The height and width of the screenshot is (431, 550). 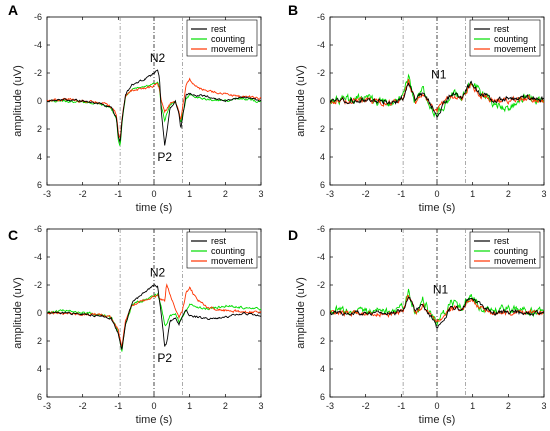 What do you see at coordinates (293, 235) in the screenshot?
I see `panel-letter: D` at bounding box center [293, 235].